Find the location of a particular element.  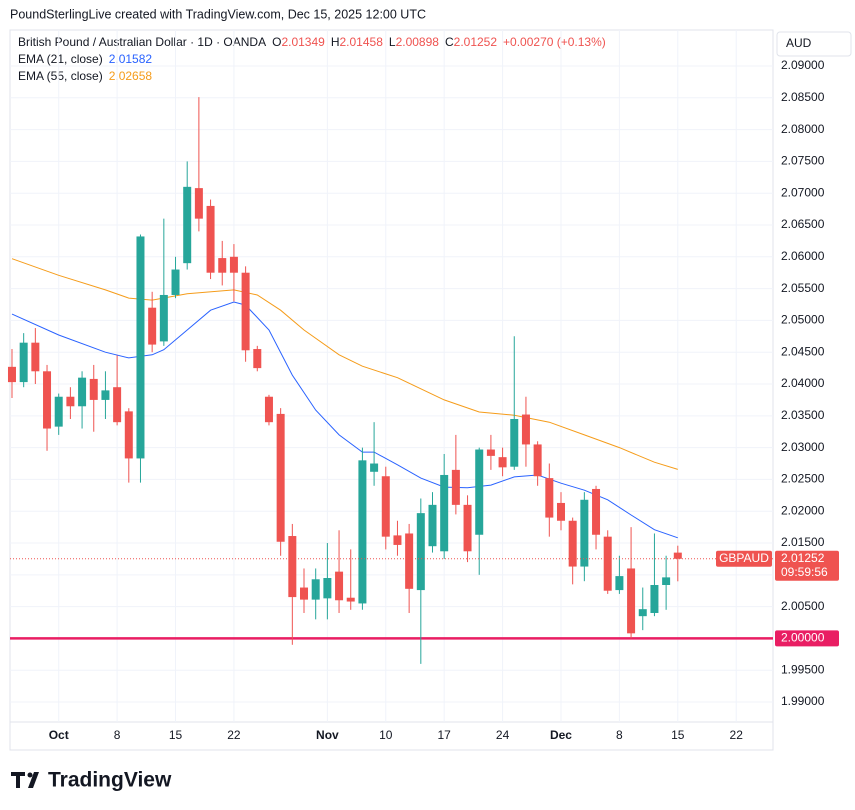

symbol-box is located at coordinates (744, 558).